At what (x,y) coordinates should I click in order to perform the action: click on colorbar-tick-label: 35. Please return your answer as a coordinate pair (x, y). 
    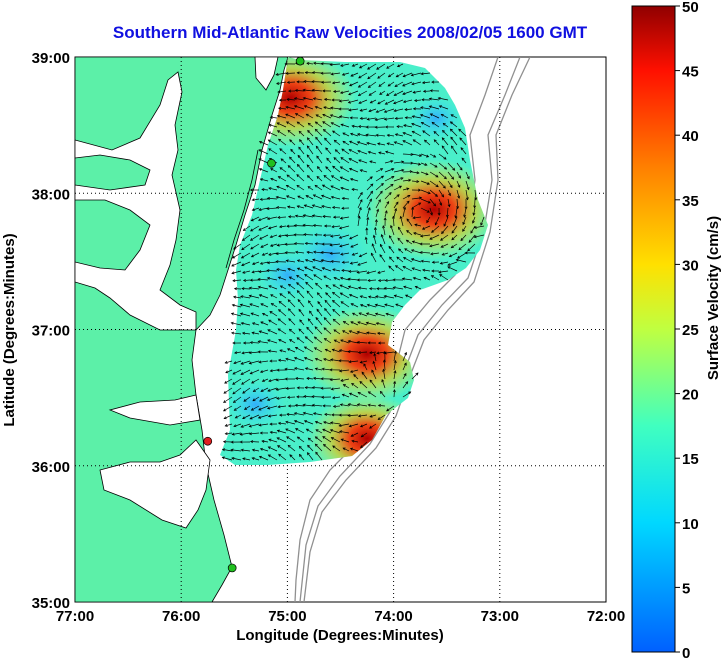
    Looking at the image, I should click on (690, 201).